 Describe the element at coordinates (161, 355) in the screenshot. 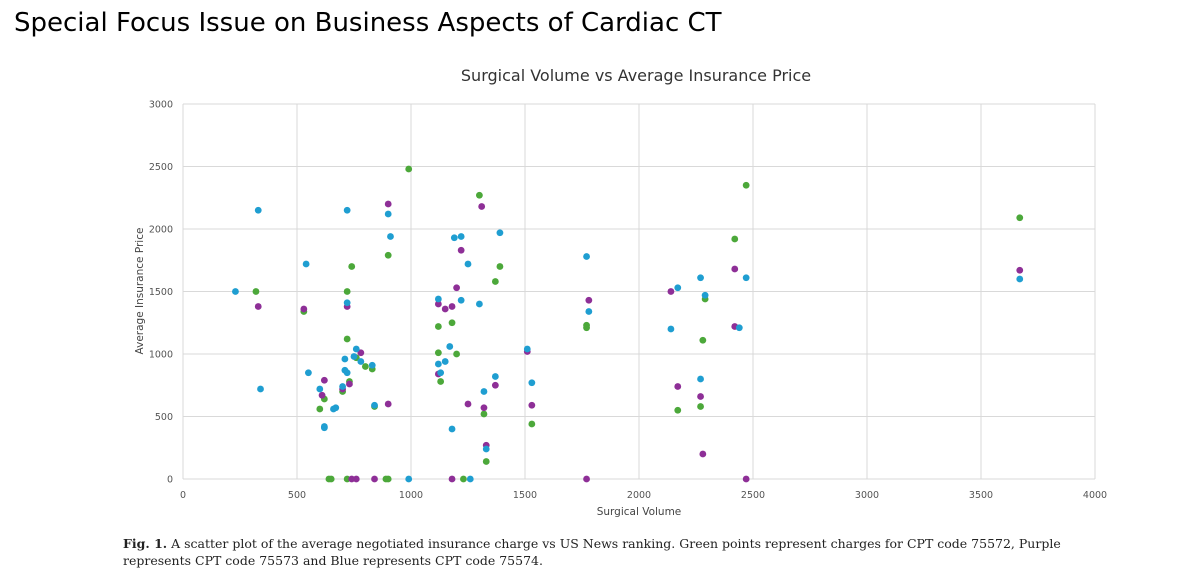

I see `y-tick-label: 1000` at that location.